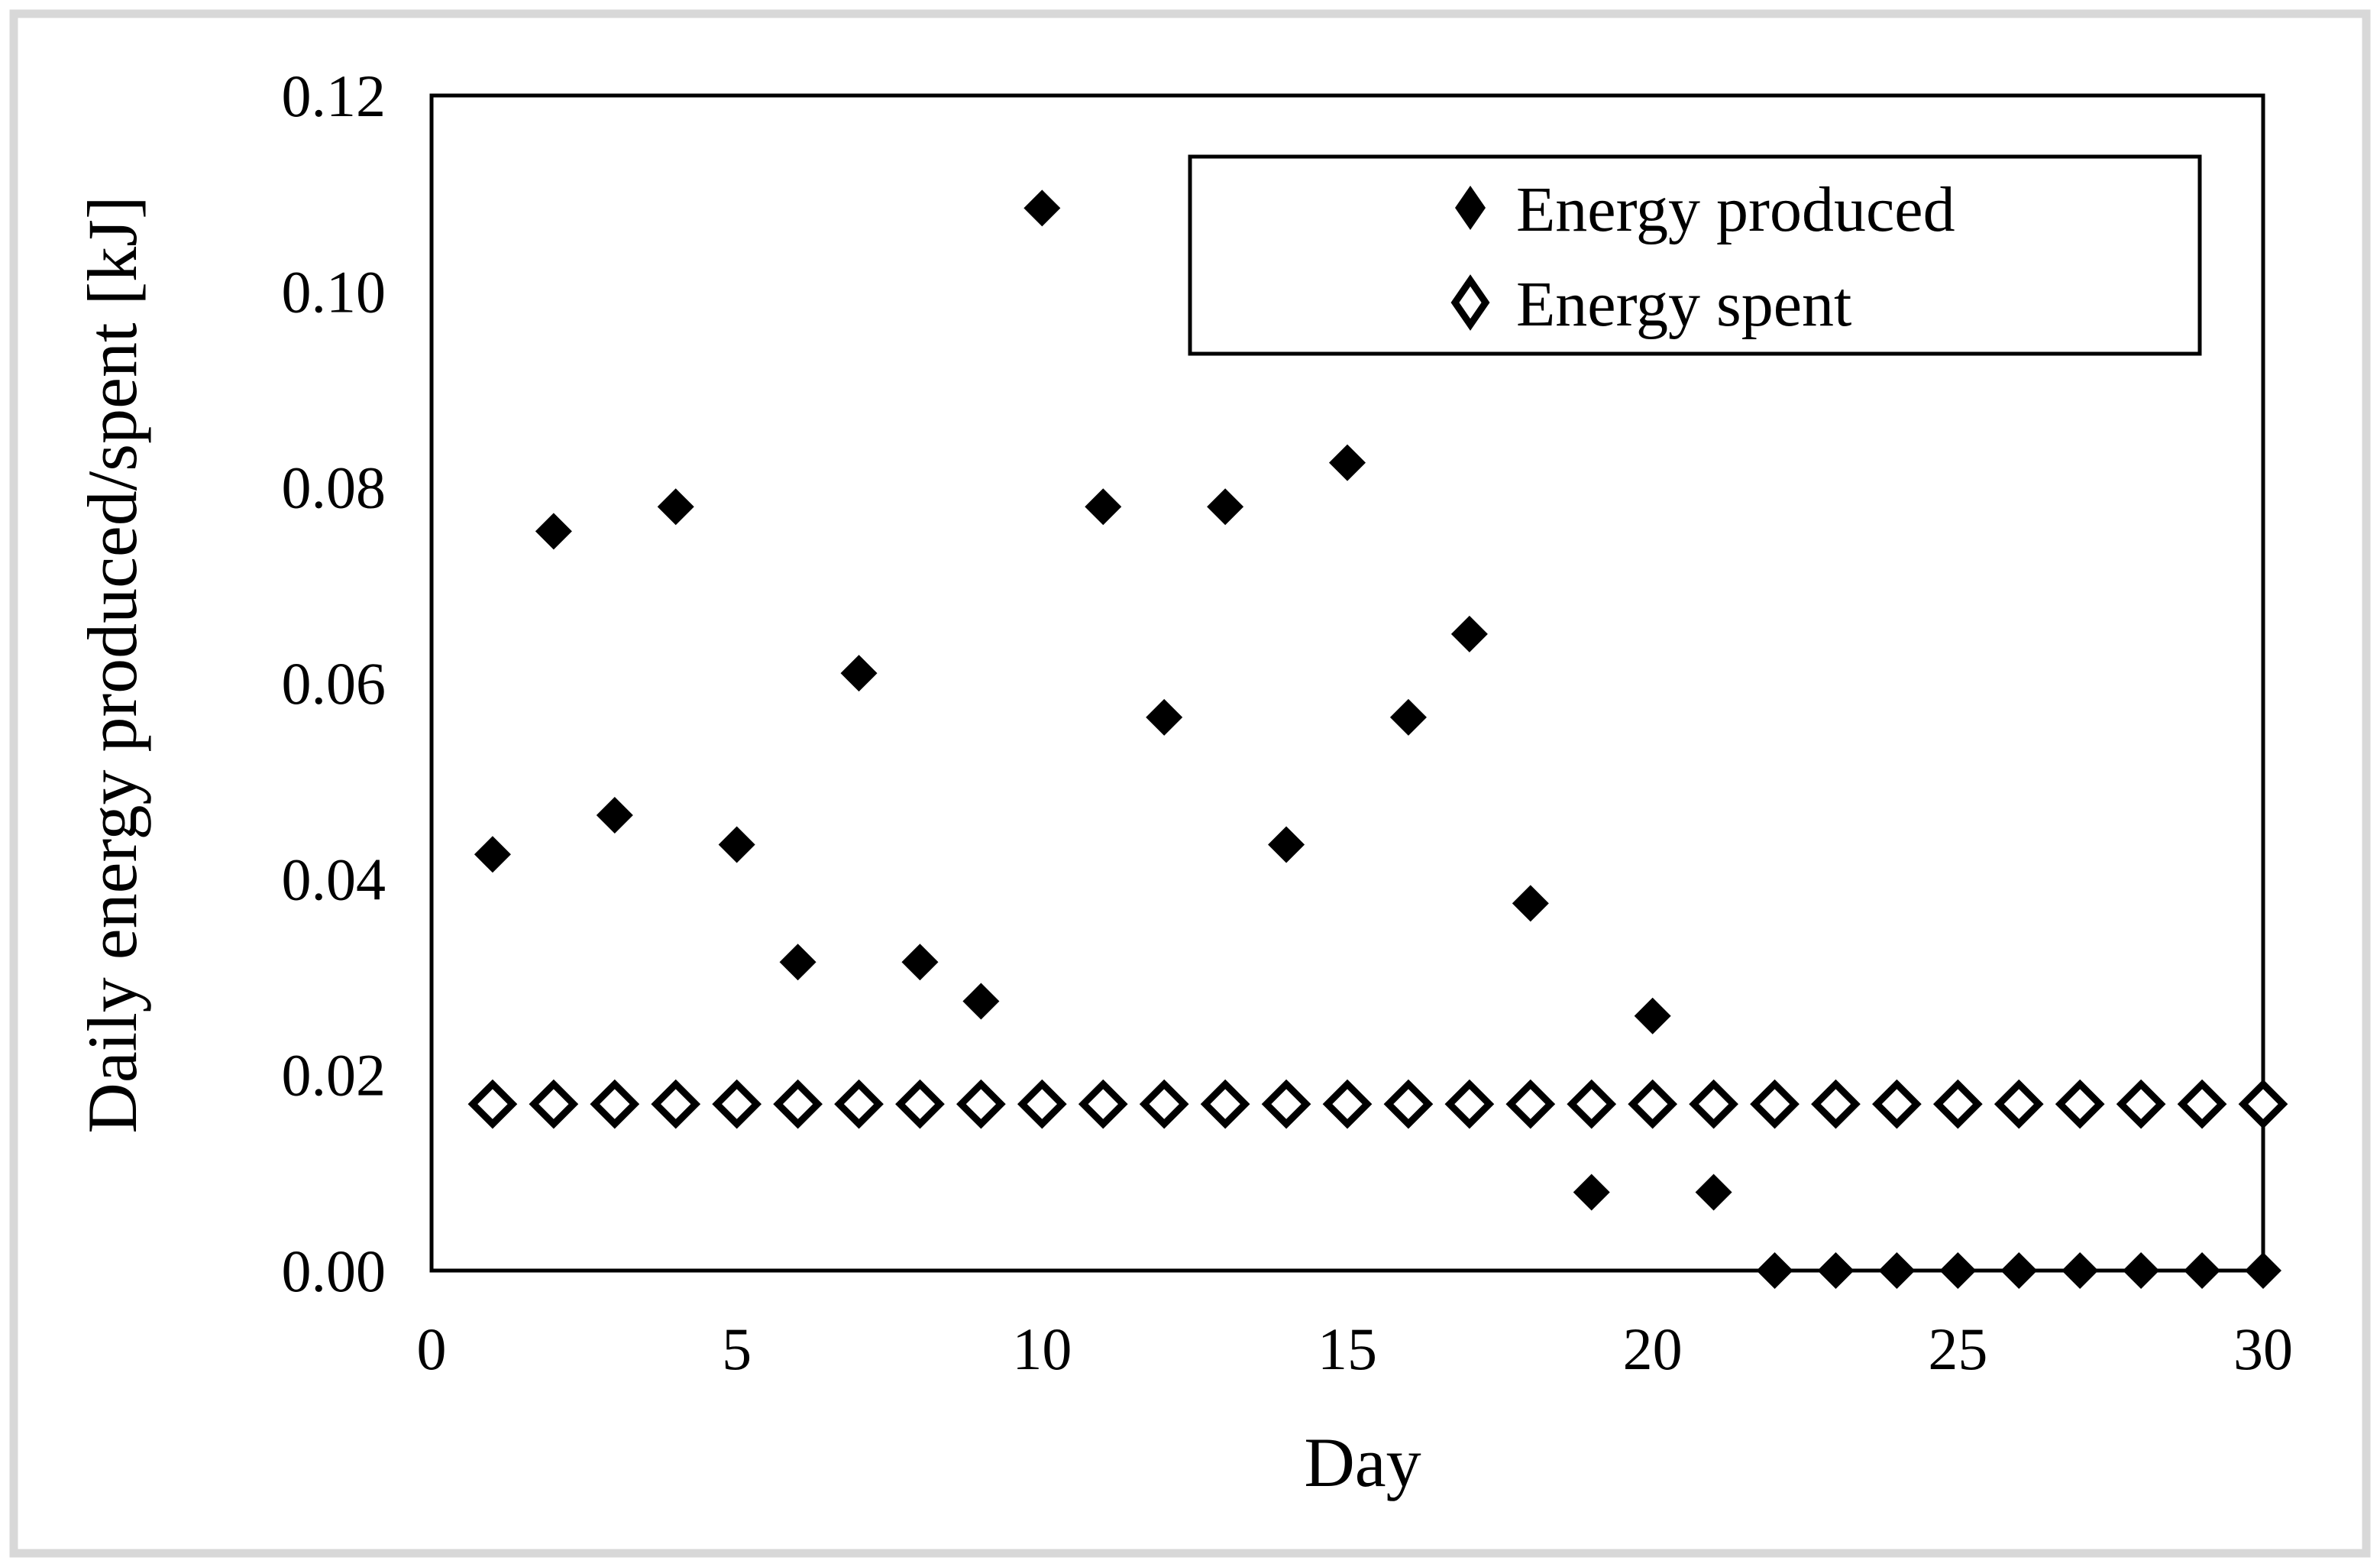 This screenshot has height=1567, width=2380. Describe the element at coordinates (1957, 1349) in the screenshot. I see `x-tick-label: 25` at that location.